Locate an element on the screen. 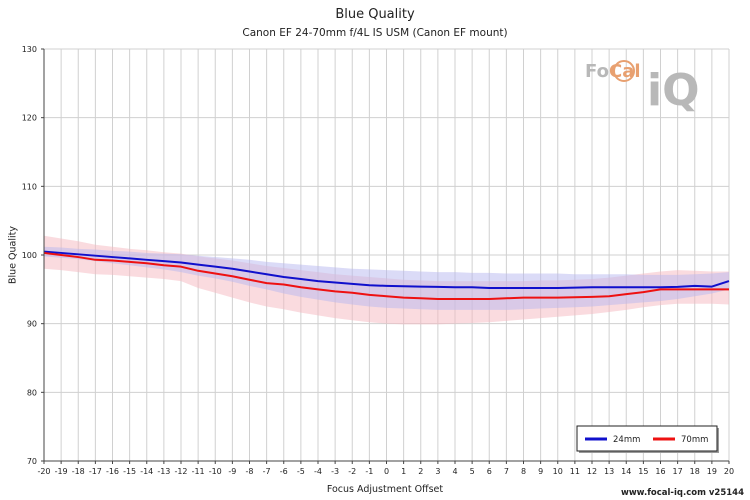  x-tick-label: 17 is located at coordinates (678, 471).